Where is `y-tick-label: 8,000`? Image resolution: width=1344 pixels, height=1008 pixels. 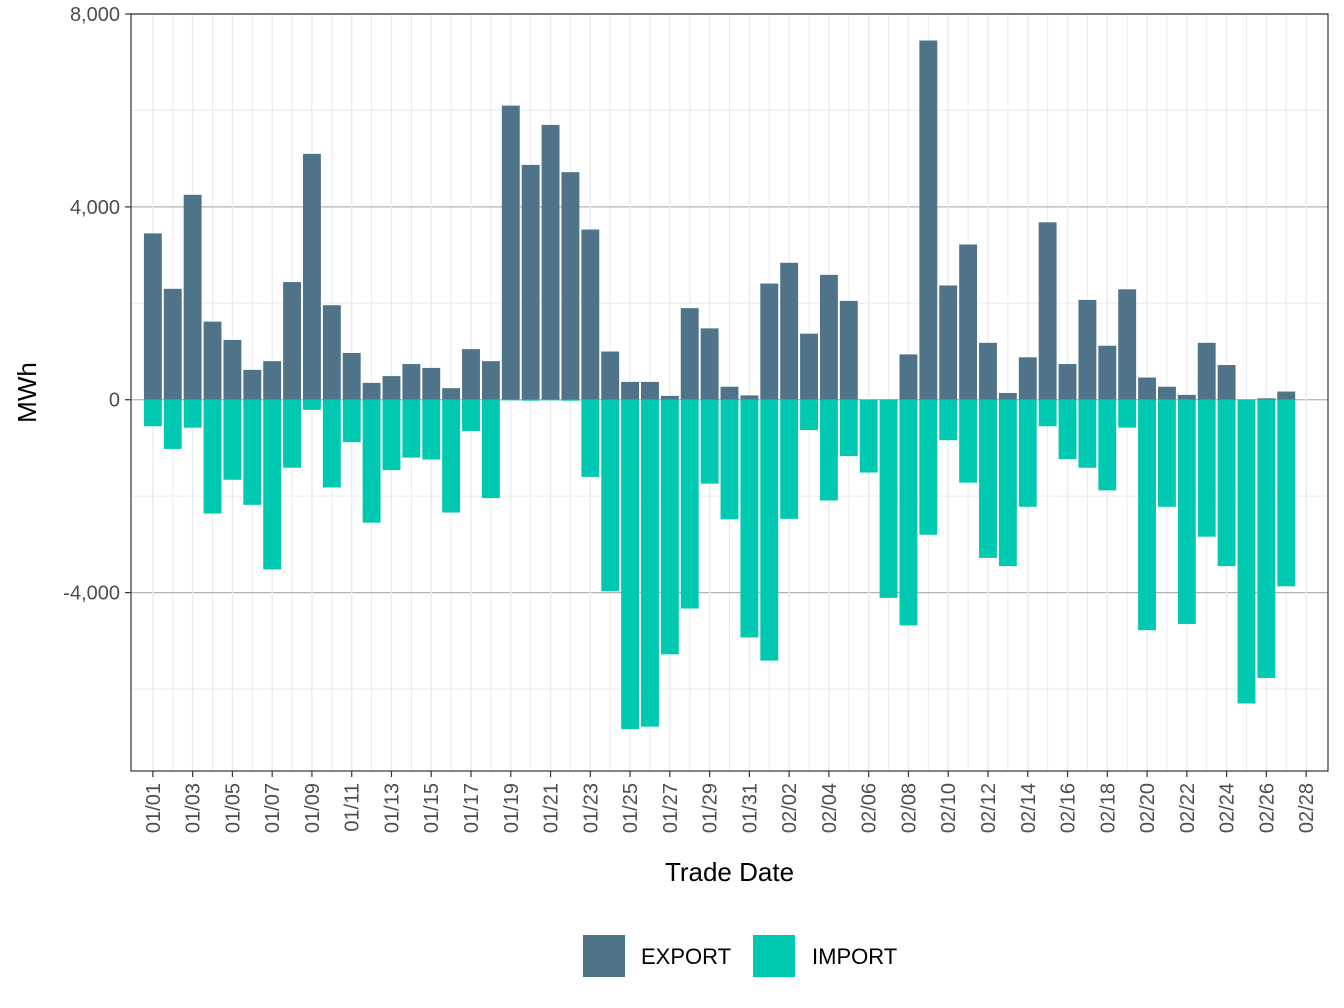 y-tick-label: 8,000 is located at coordinates (95, 15).